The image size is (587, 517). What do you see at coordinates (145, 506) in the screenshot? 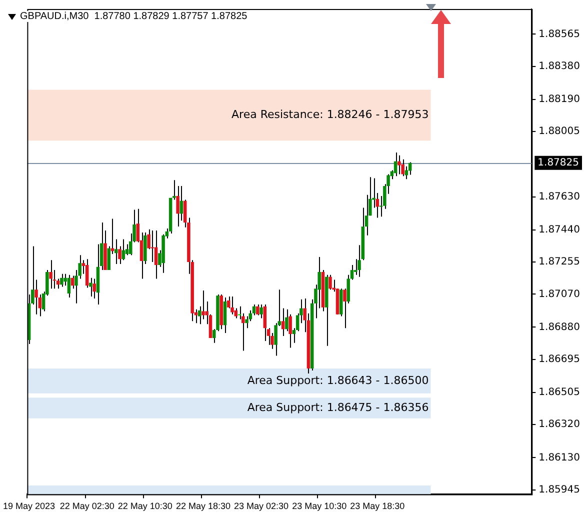
I see `x-tick-label: 22 May 10:30` at bounding box center [145, 506].